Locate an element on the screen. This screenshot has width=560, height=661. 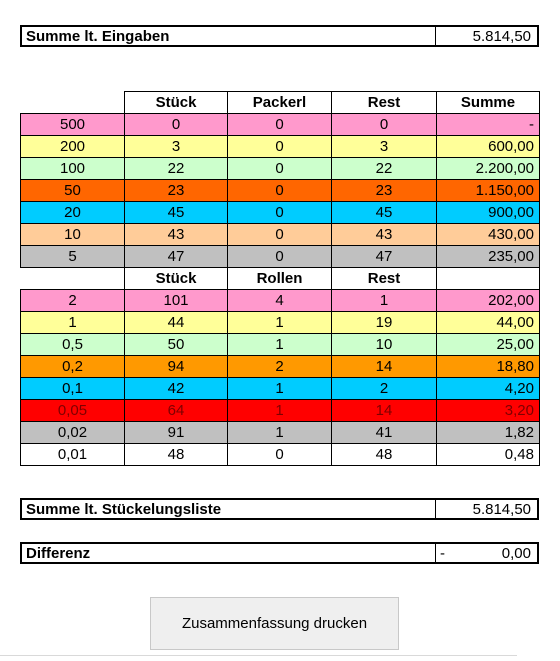
coins-rolls-cell: 0 is located at coordinates (279, 454).